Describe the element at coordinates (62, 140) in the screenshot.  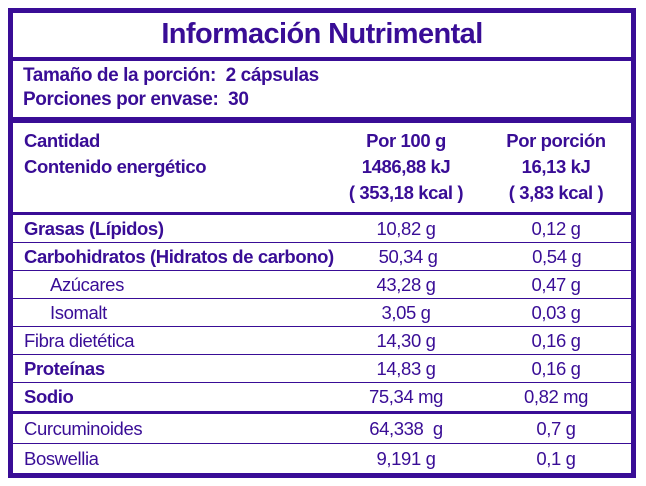
I see `amount-column-label: Cantidad` at that location.